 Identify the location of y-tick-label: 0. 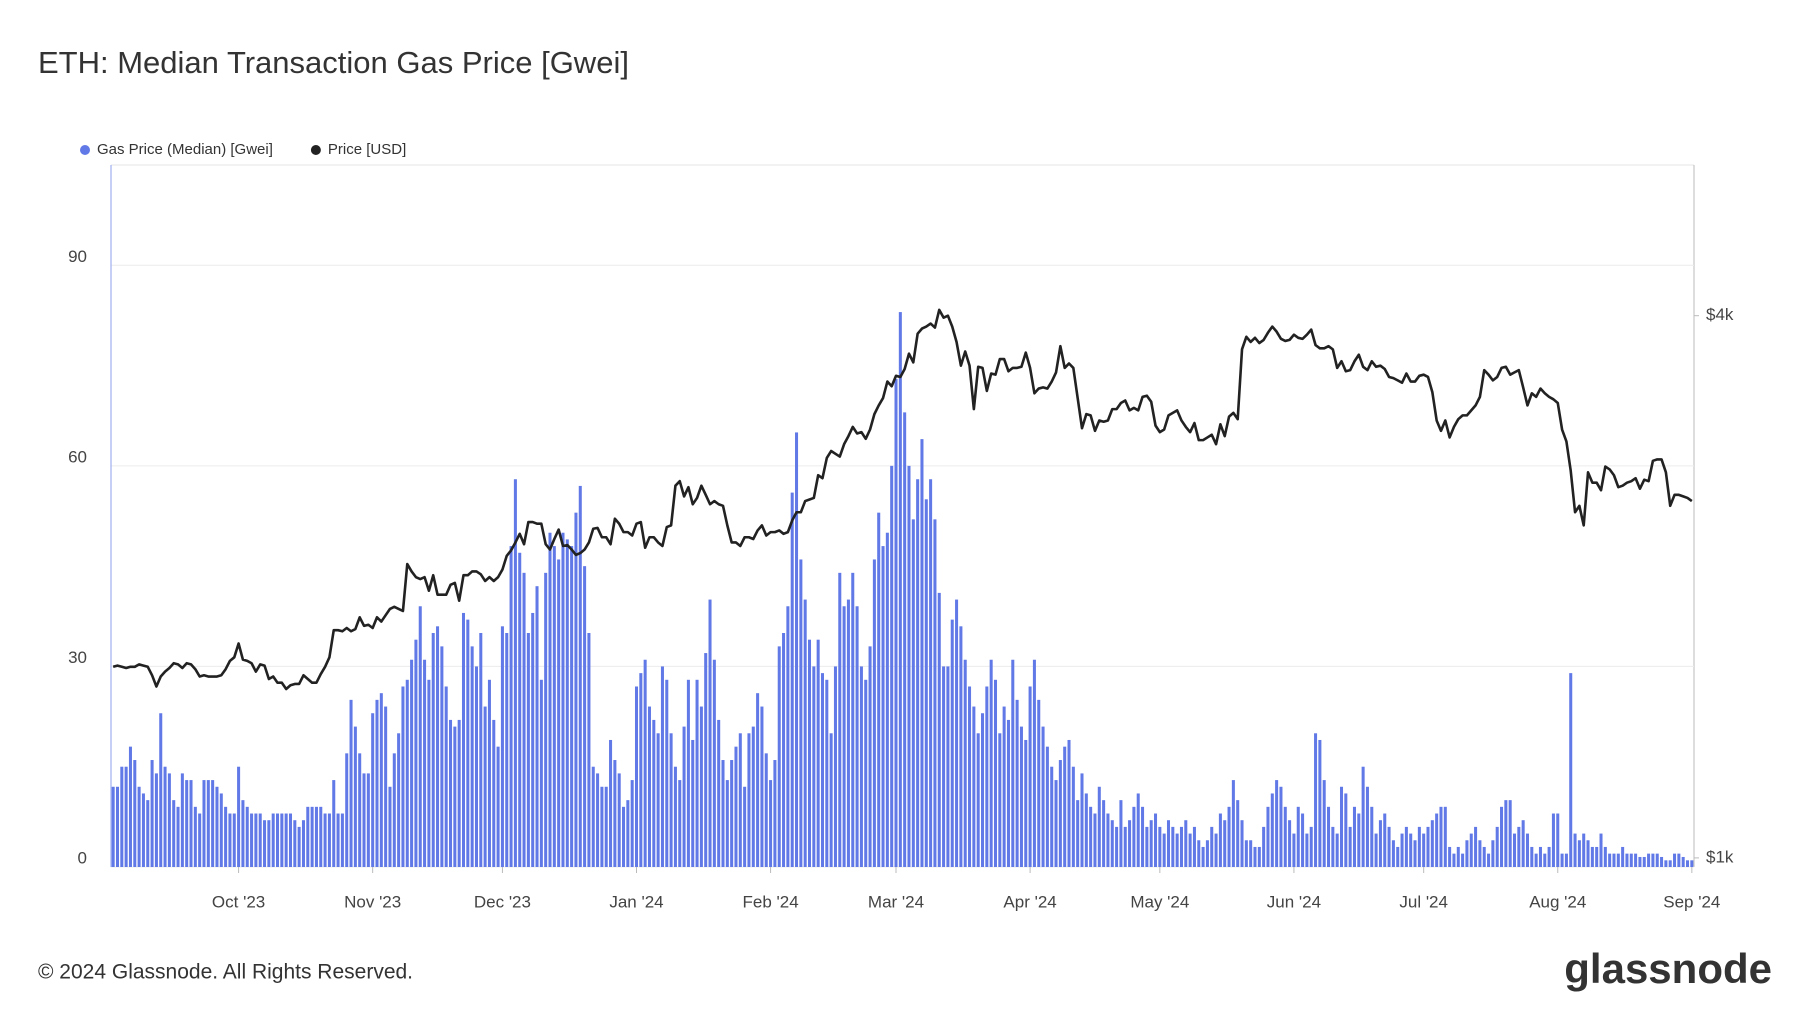
(82, 857).